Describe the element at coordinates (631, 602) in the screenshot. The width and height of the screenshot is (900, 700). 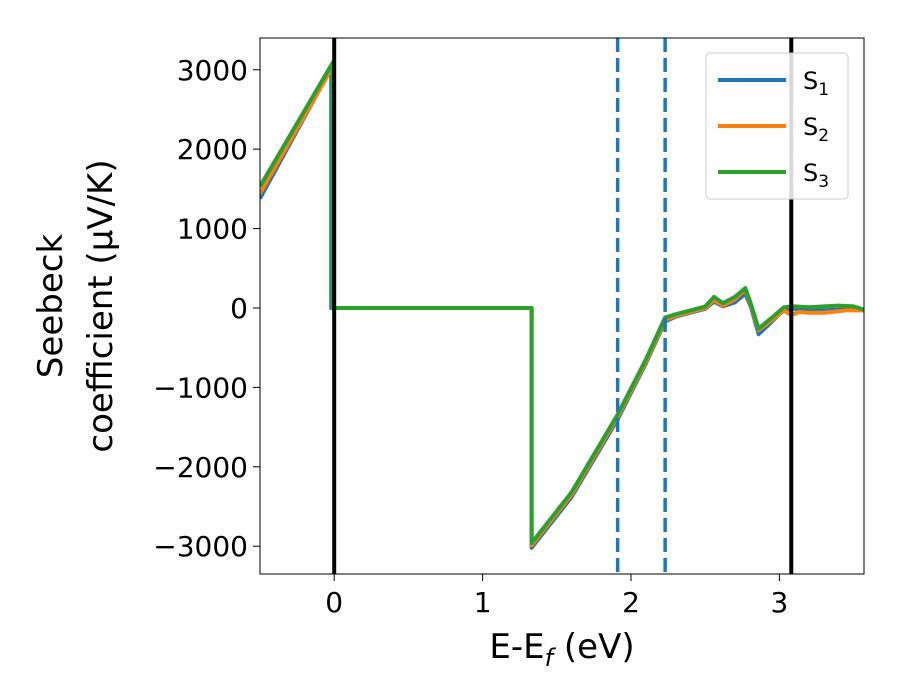
I see `x-tick-label: 2` at that location.